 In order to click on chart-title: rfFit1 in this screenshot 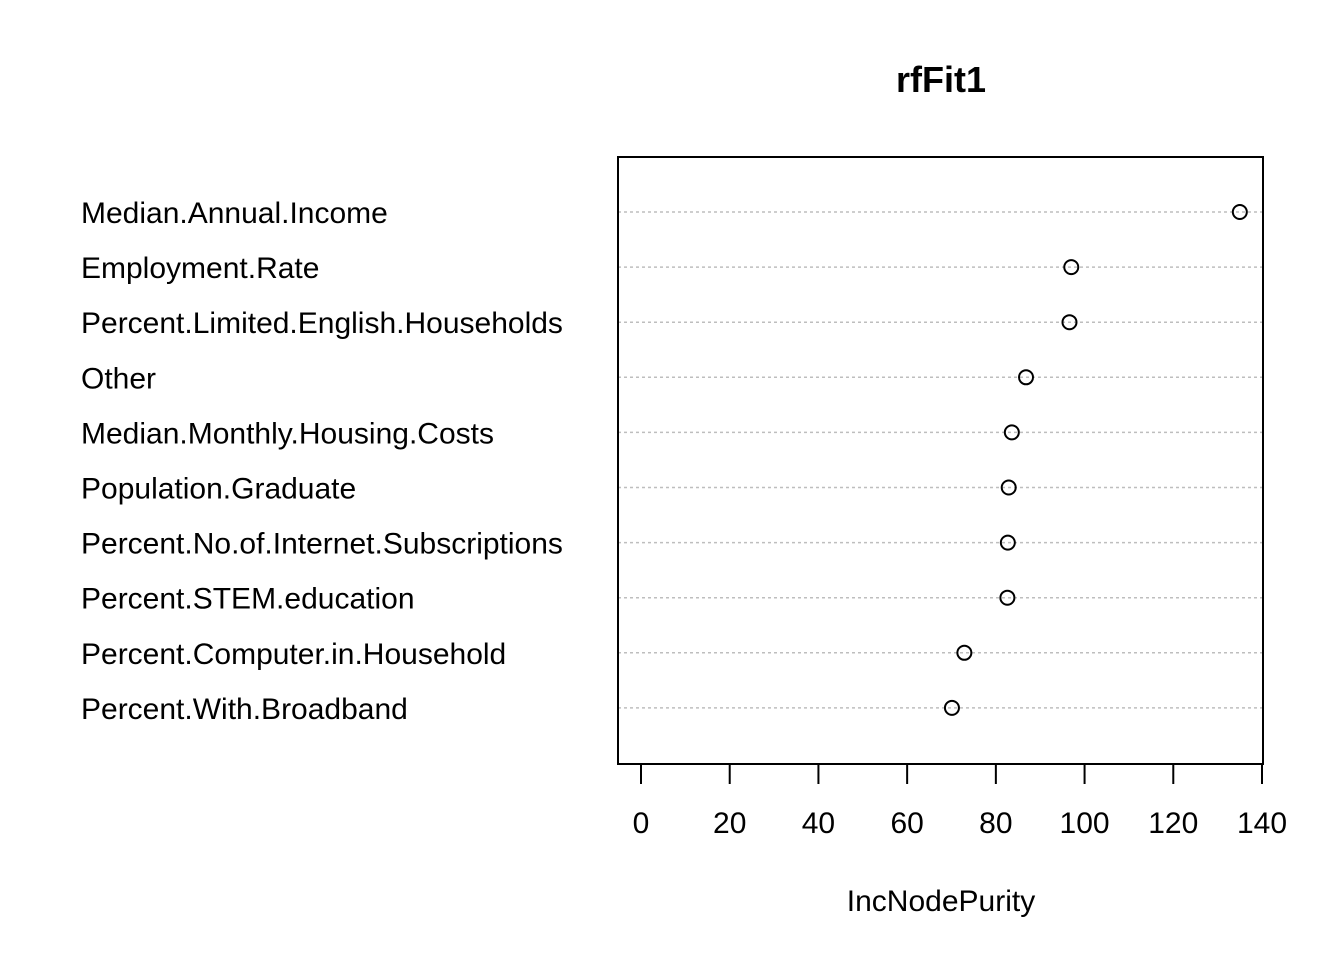, I will do `click(941, 79)`.